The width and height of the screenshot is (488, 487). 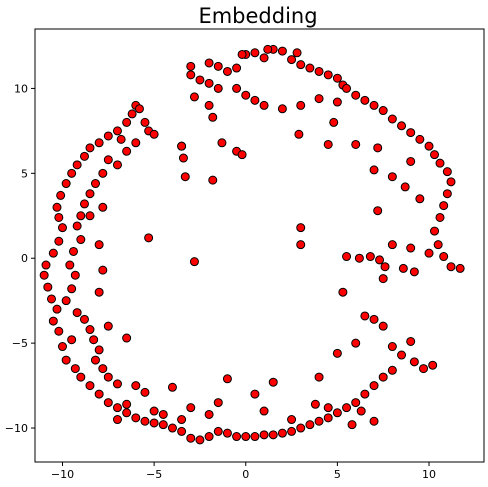 What do you see at coordinates (243, 471) in the screenshot?
I see `x-axis: −10 −5 0 5 10` at bounding box center [243, 471].